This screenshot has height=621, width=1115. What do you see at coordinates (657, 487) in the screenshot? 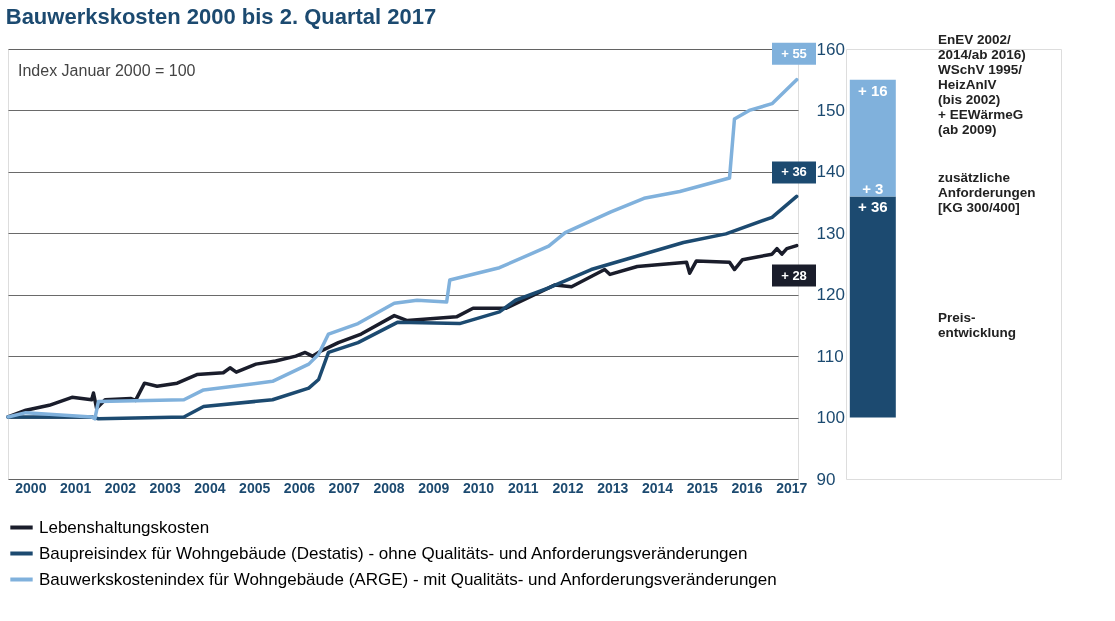
I see `x-tick-label: 2014` at bounding box center [657, 487].